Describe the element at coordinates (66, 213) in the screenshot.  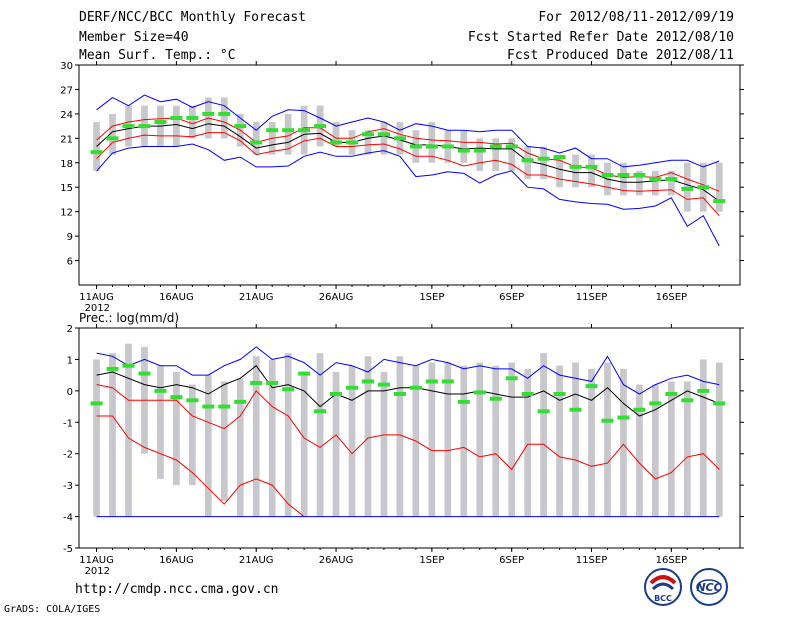
I see `y-tick-label: 12` at that location.